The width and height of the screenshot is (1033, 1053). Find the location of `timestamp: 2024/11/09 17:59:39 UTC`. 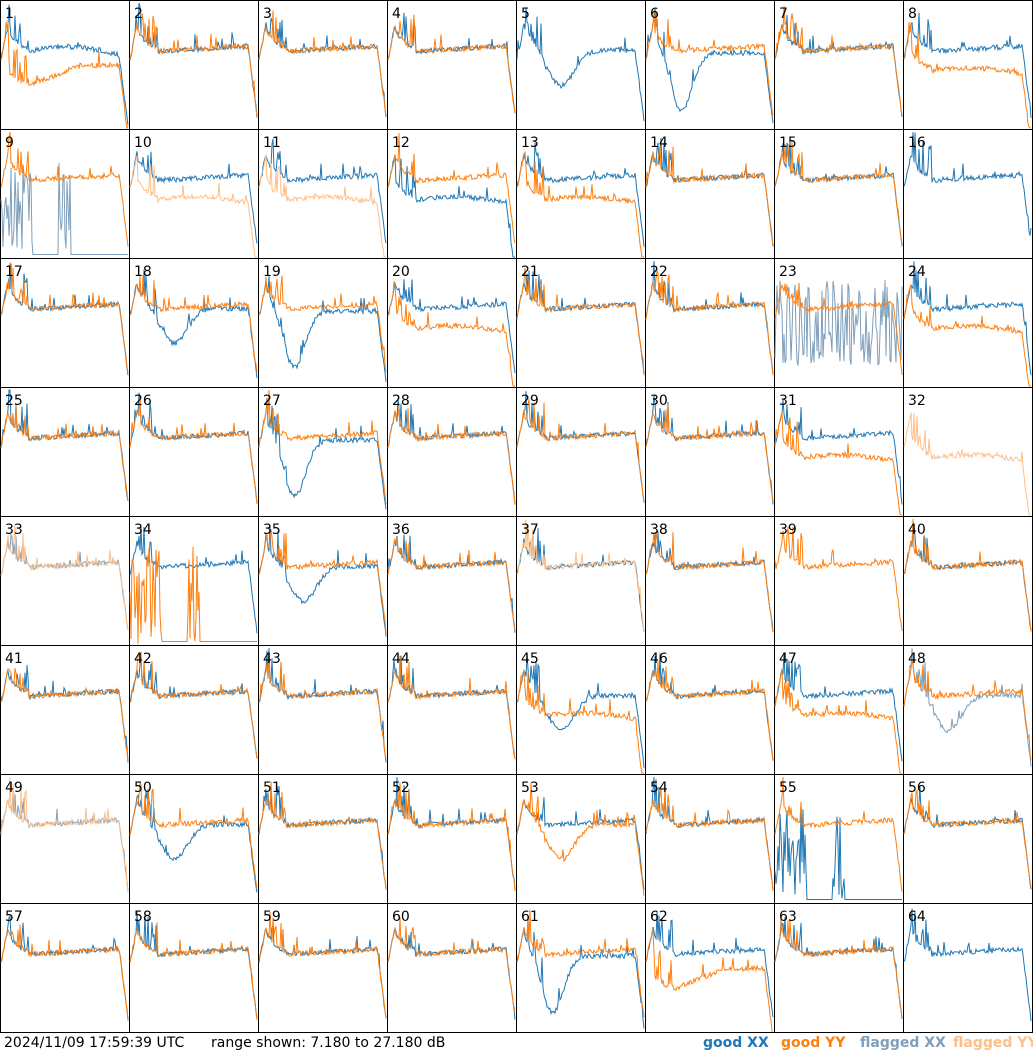

timestamp: 2024/11/09 17:59:39 UTC is located at coordinates (94, 1043).